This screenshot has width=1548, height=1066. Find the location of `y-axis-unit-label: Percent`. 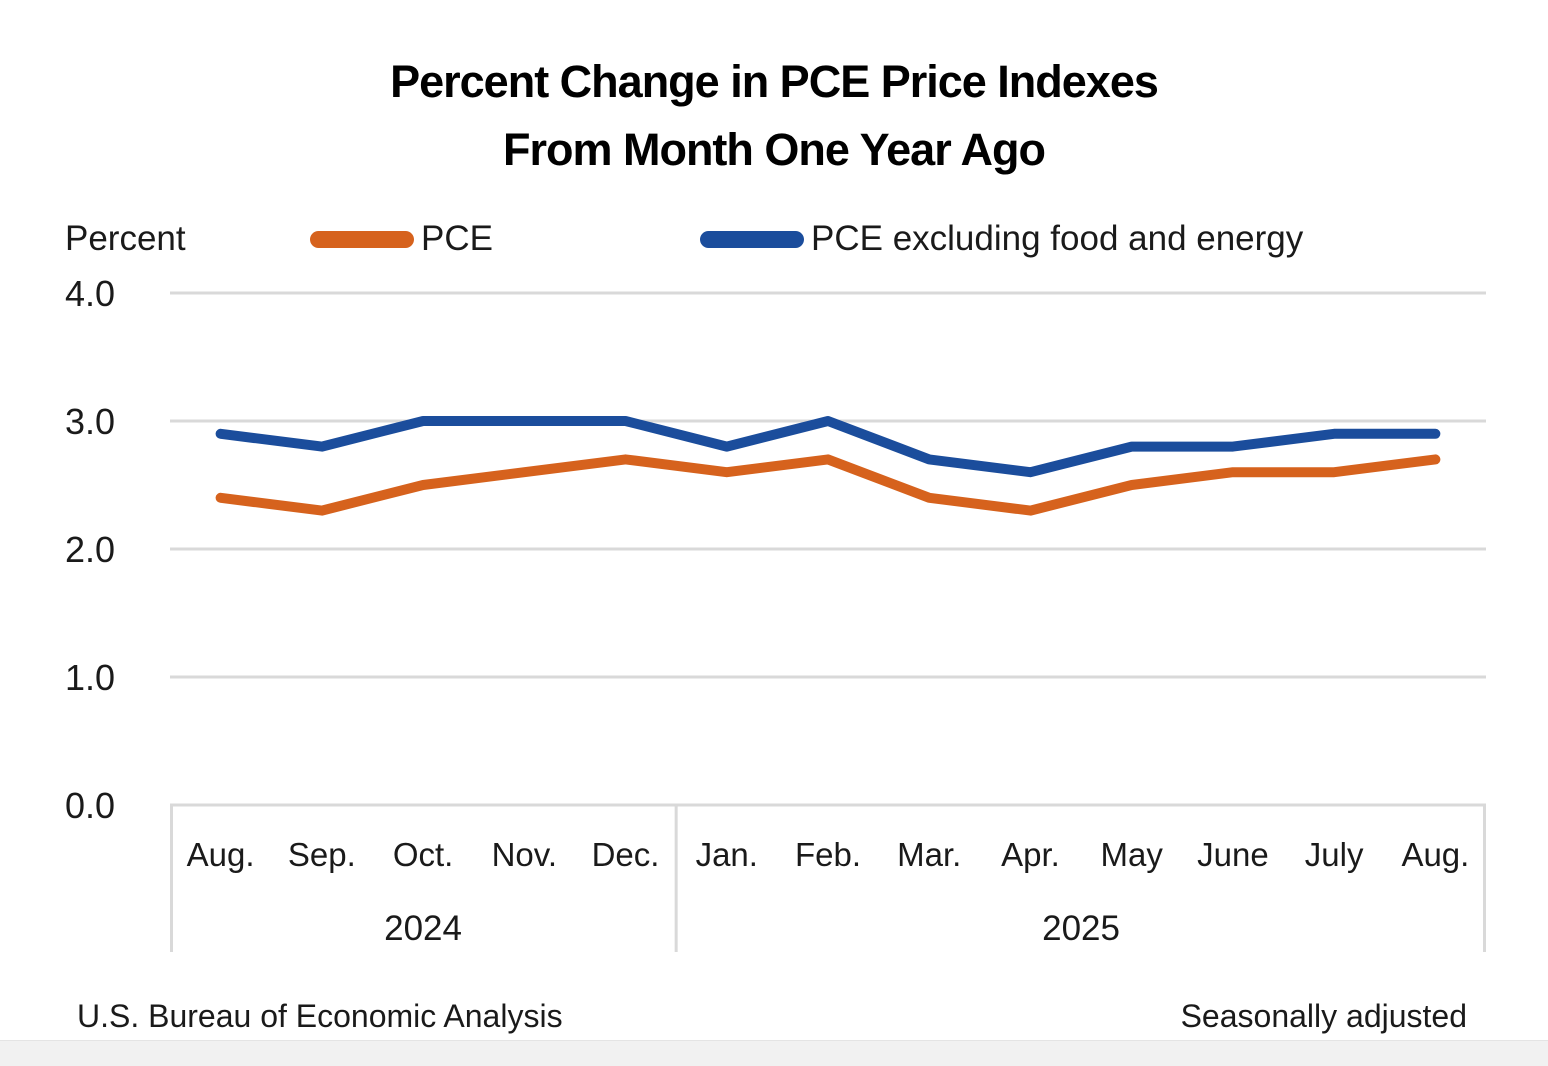

y-axis-unit-label: Percent is located at coordinates (125, 238).